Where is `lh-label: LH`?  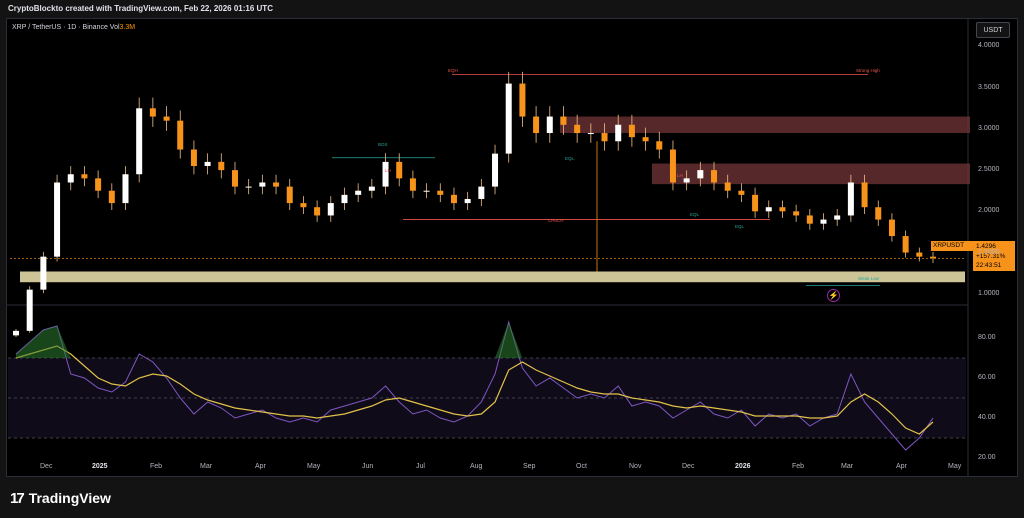 lh-label: LH is located at coordinates (388, 170).